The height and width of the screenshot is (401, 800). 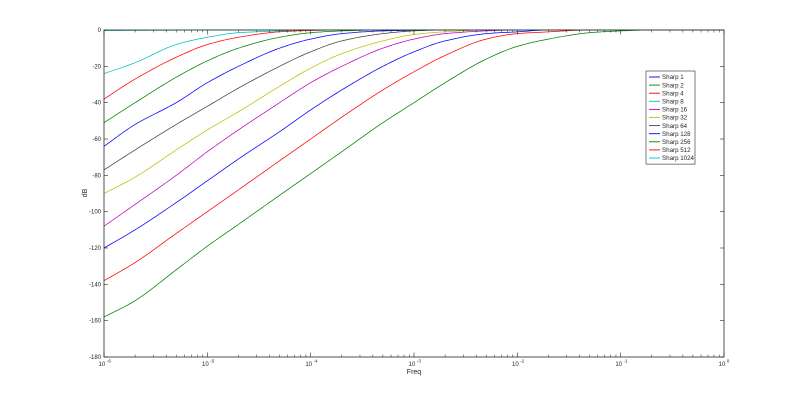 What do you see at coordinates (675, 126) in the screenshot?
I see `legend-label: Sharp 64` at bounding box center [675, 126].